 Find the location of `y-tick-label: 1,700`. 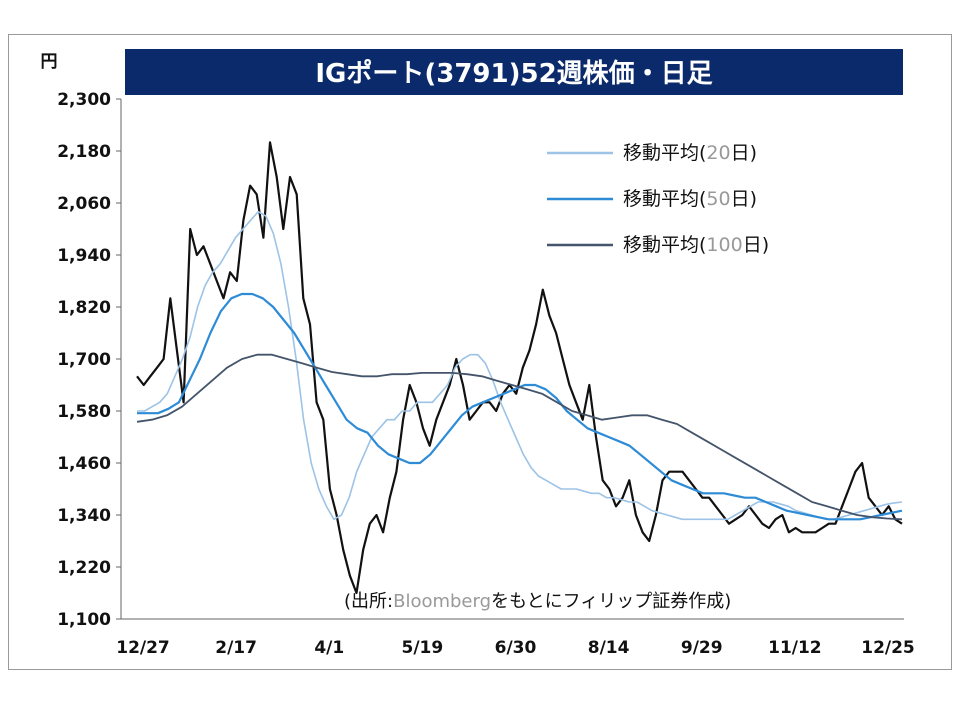

y-tick-label: 1,700 is located at coordinates (84, 360).